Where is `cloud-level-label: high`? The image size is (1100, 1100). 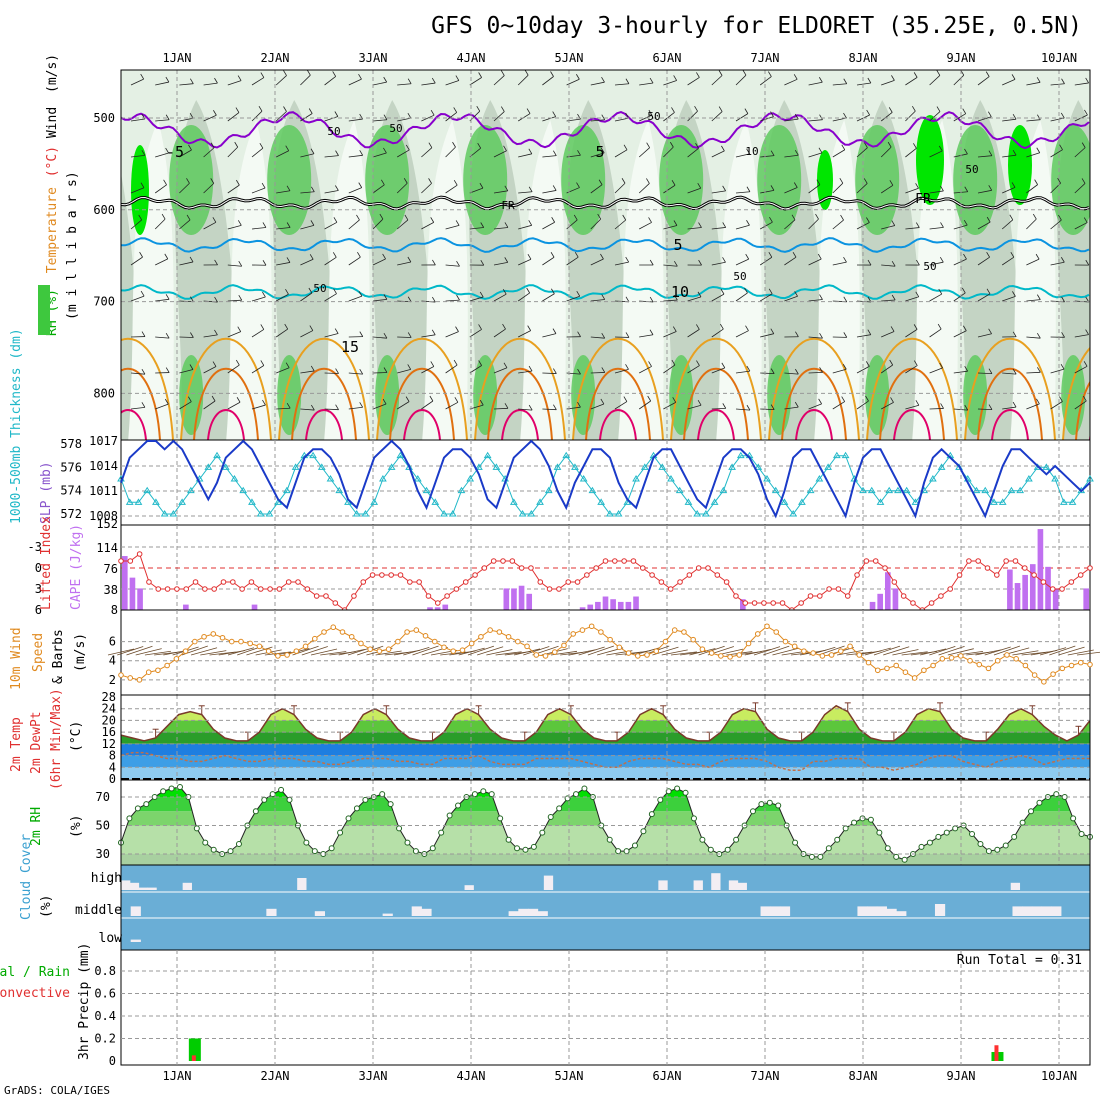
cloud-level-label: high is located at coordinates (106, 878).